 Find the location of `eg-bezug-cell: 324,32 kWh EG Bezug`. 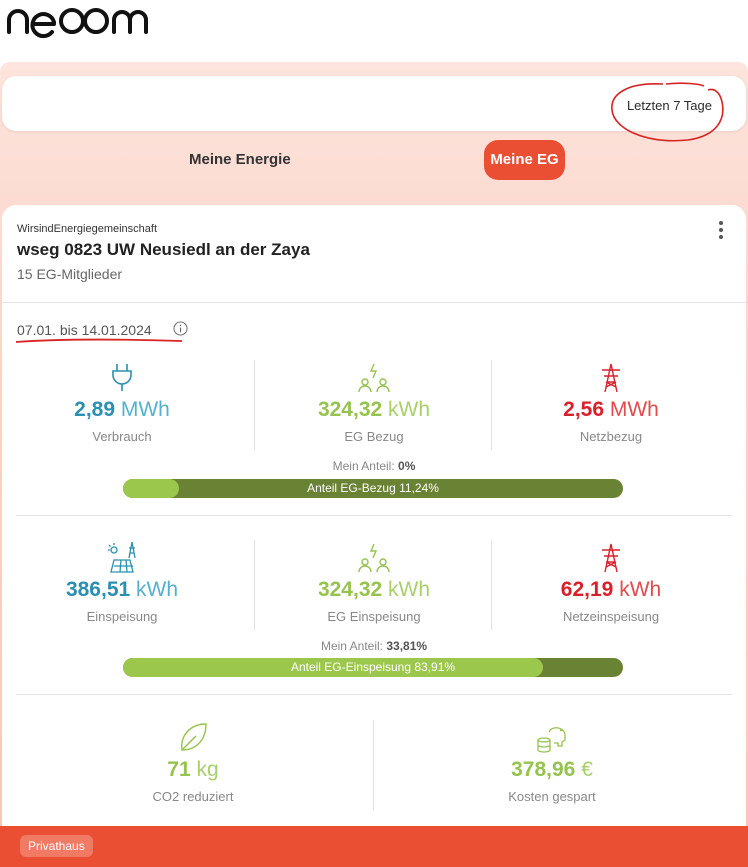

eg-bezug-cell: 324,32 kWh EG Bezug is located at coordinates (374, 402).